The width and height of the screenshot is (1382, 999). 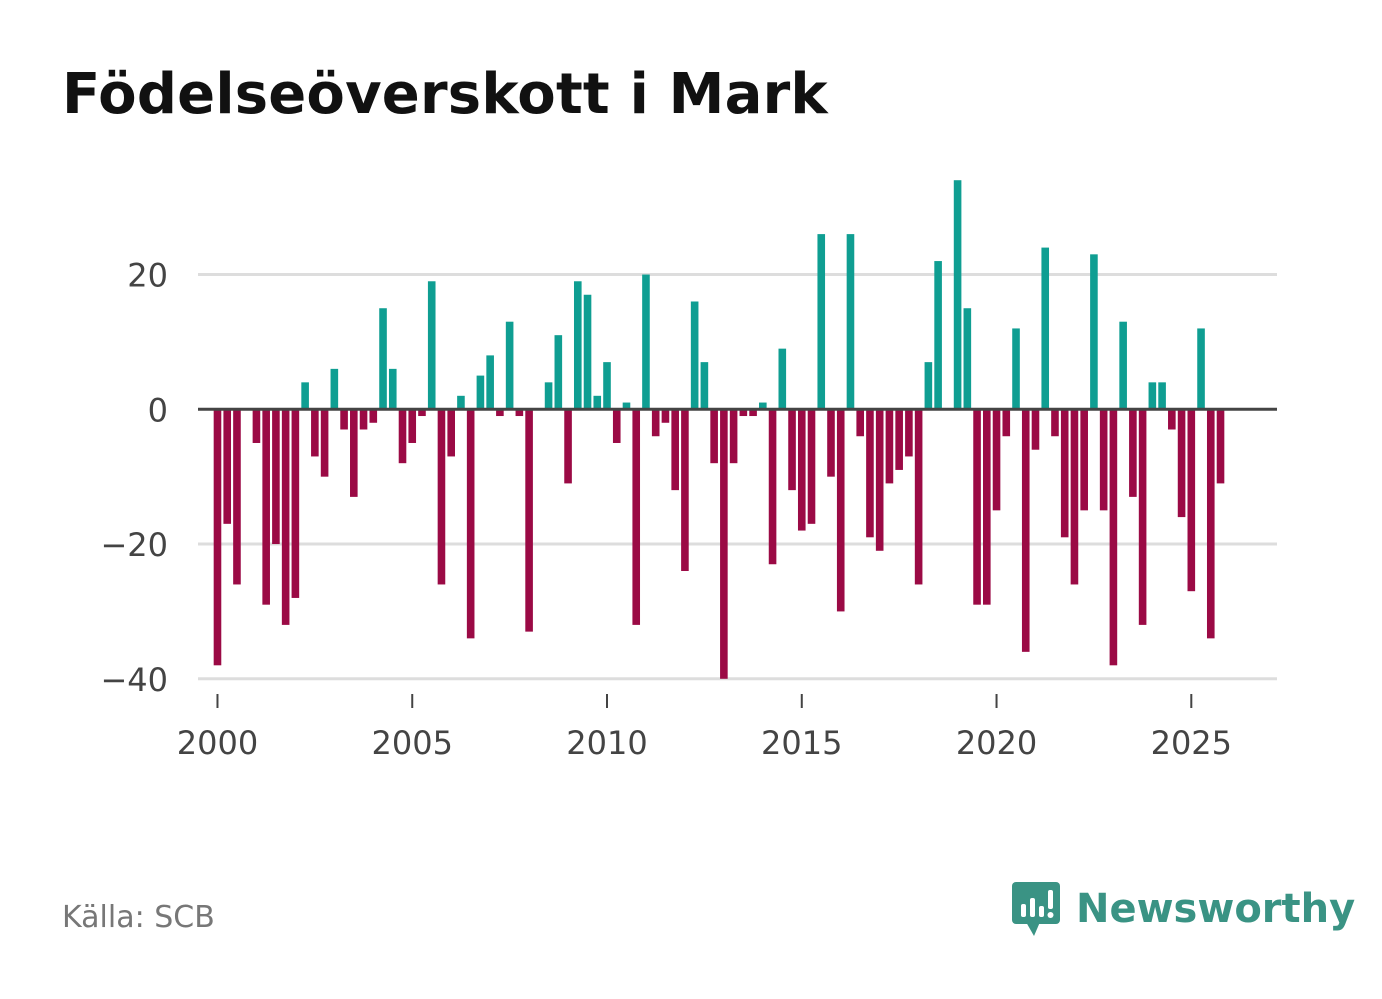 What do you see at coordinates (1036, 909) in the screenshot?
I see `newsworthy-logo-icon` at bounding box center [1036, 909].